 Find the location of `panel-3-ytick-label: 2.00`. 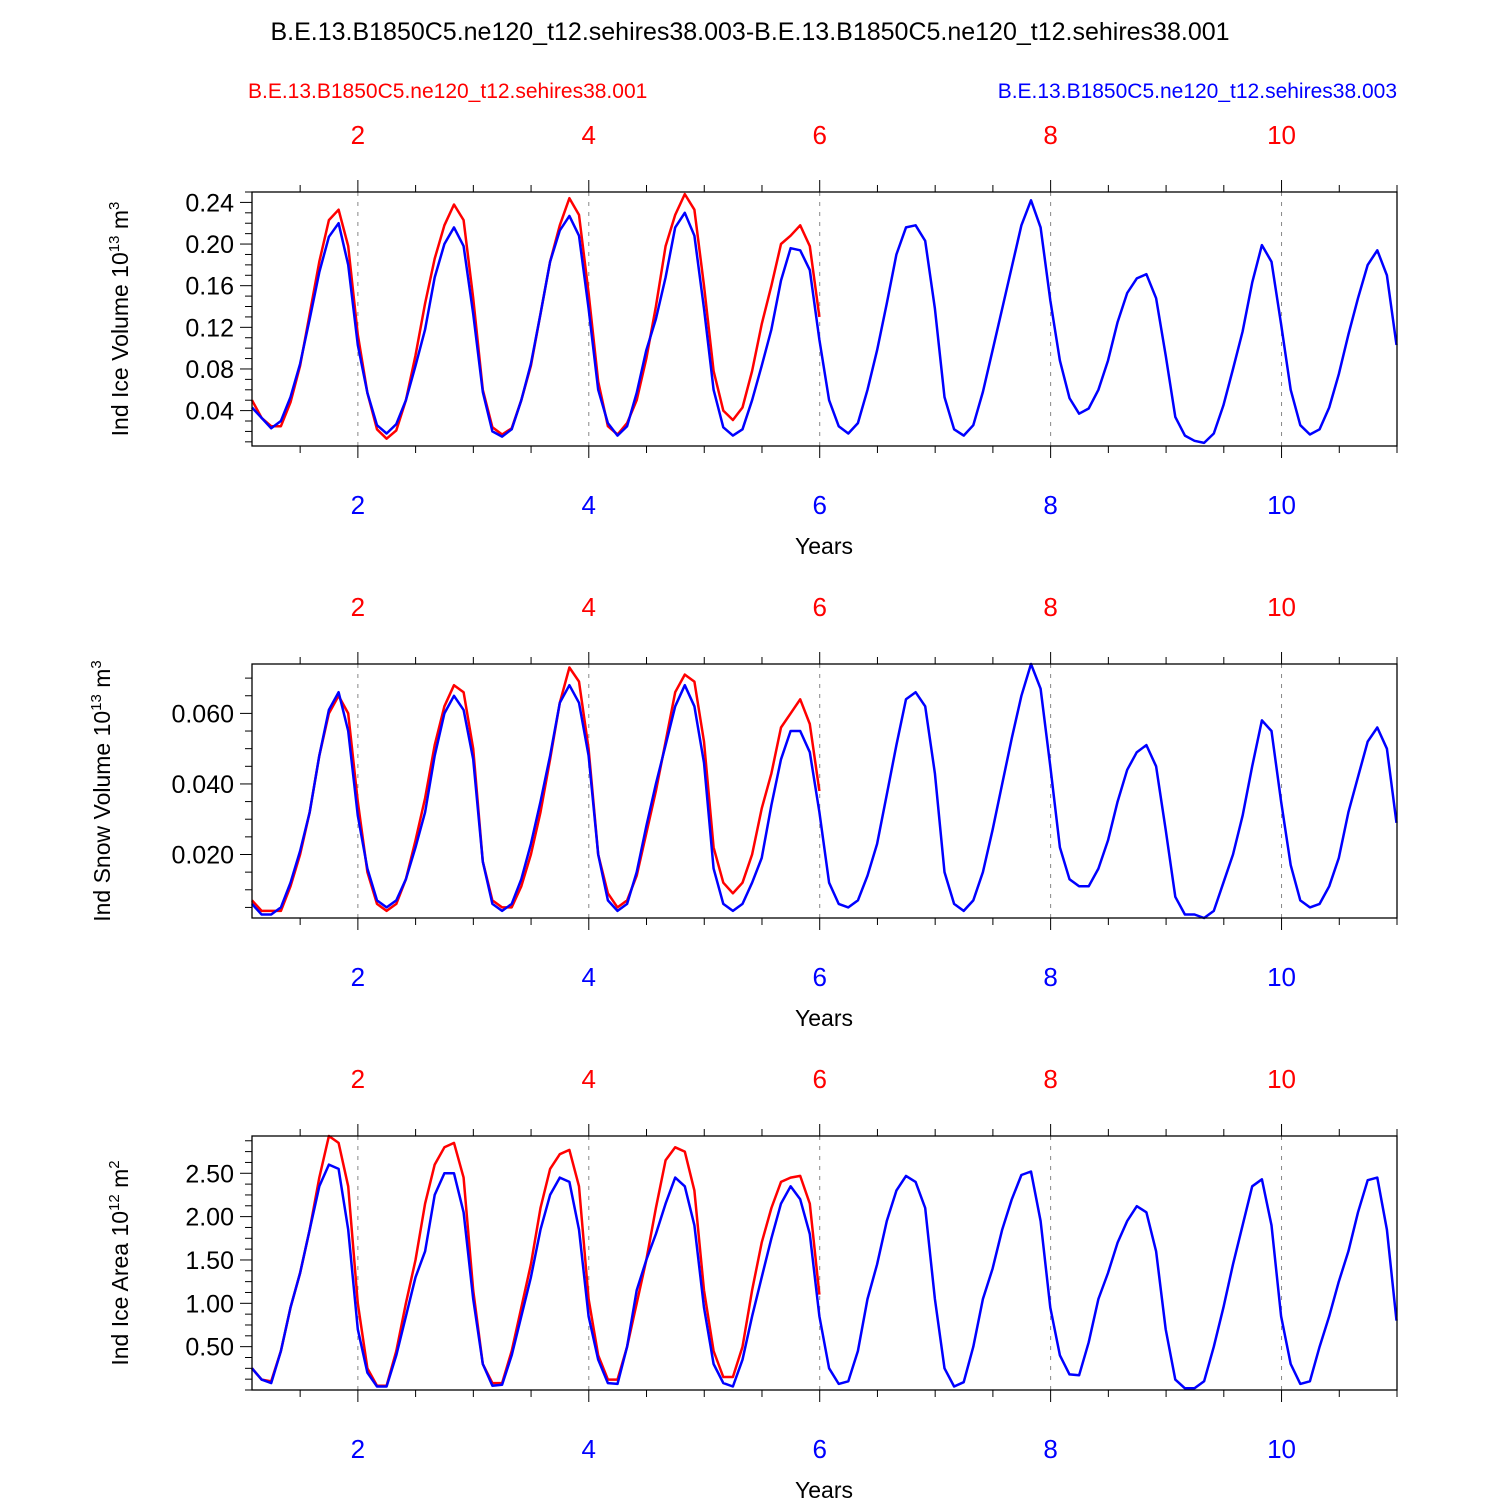

panel-3-ytick-label: 2.00 is located at coordinates (209, 1218).